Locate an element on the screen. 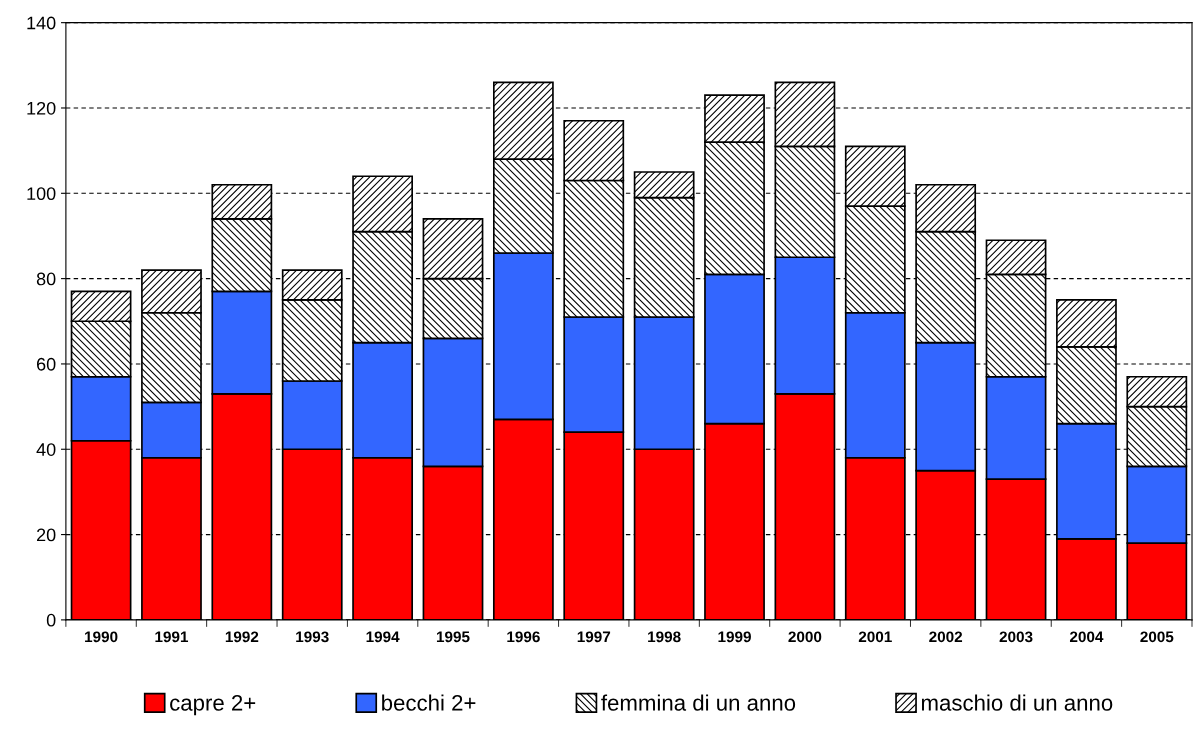  x-tick-label: 1999 is located at coordinates (734, 637).